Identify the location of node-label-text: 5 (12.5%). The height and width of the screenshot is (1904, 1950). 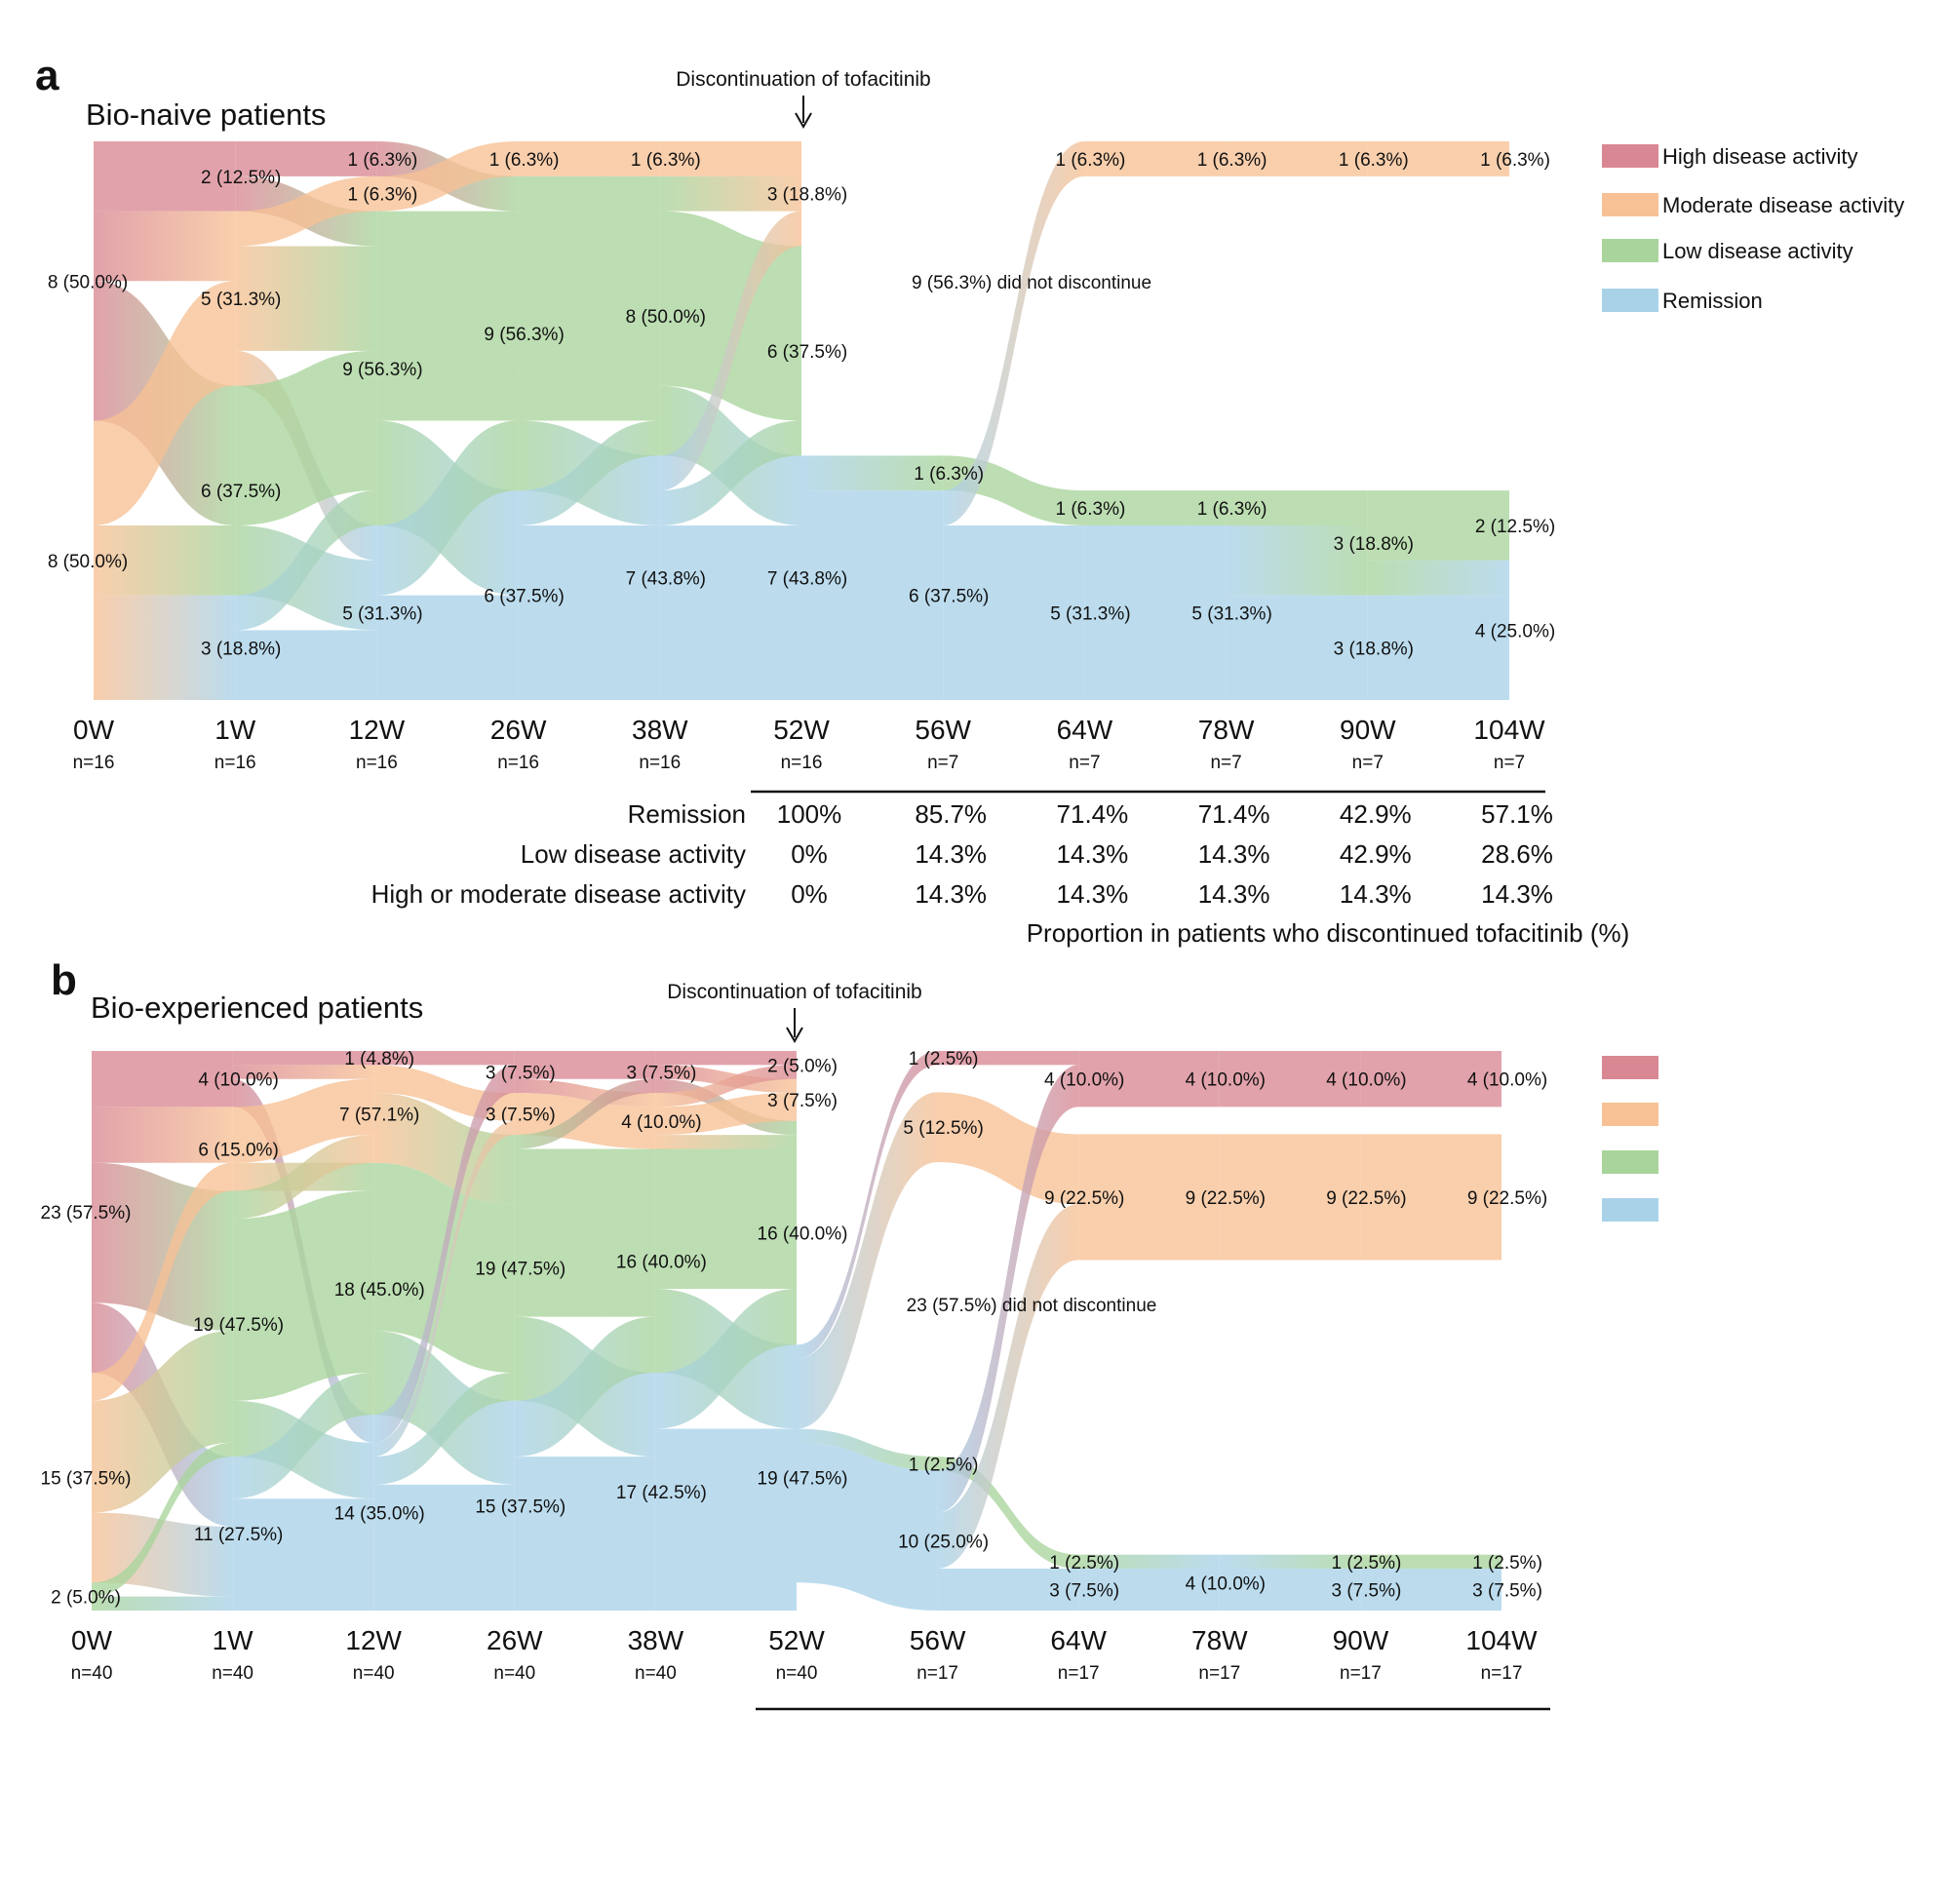
(943, 1128).